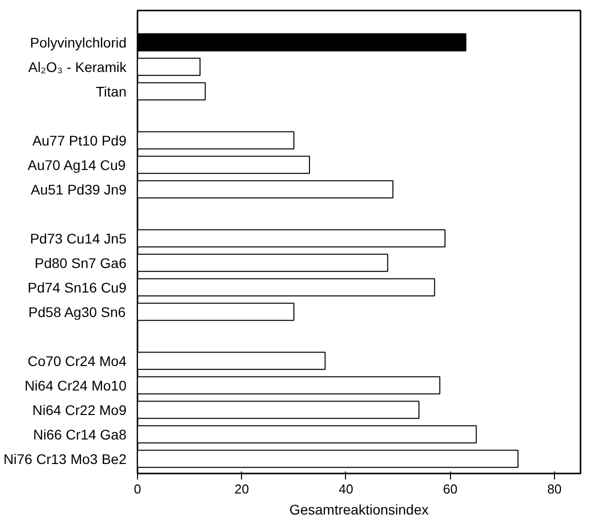  Describe the element at coordinates (450, 489) in the screenshot. I see `x-tick-label: 60` at that location.